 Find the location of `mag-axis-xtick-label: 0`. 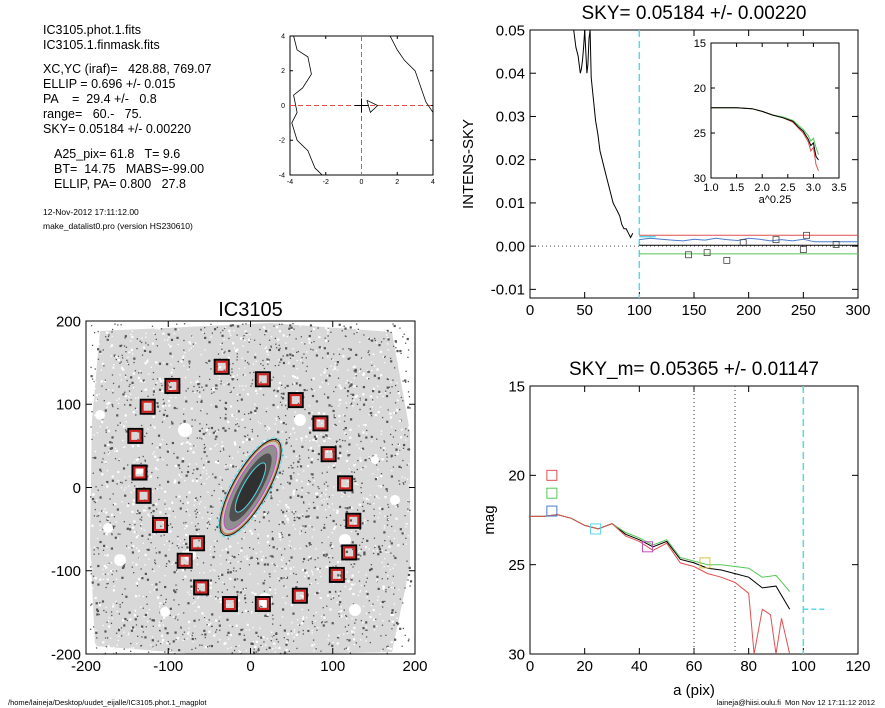

mag-axis-xtick-label: 0 is located at coordinates (530, 666).